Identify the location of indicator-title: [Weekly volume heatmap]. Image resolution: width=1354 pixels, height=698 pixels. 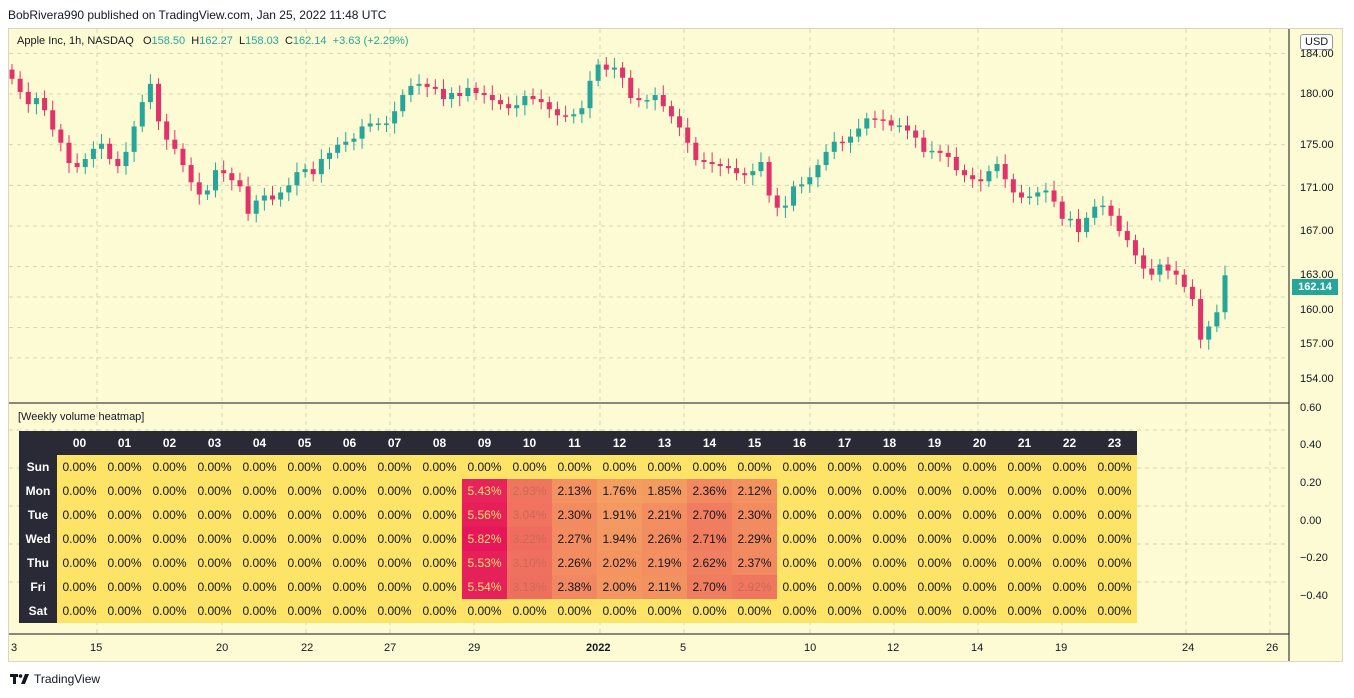
(81, 417).